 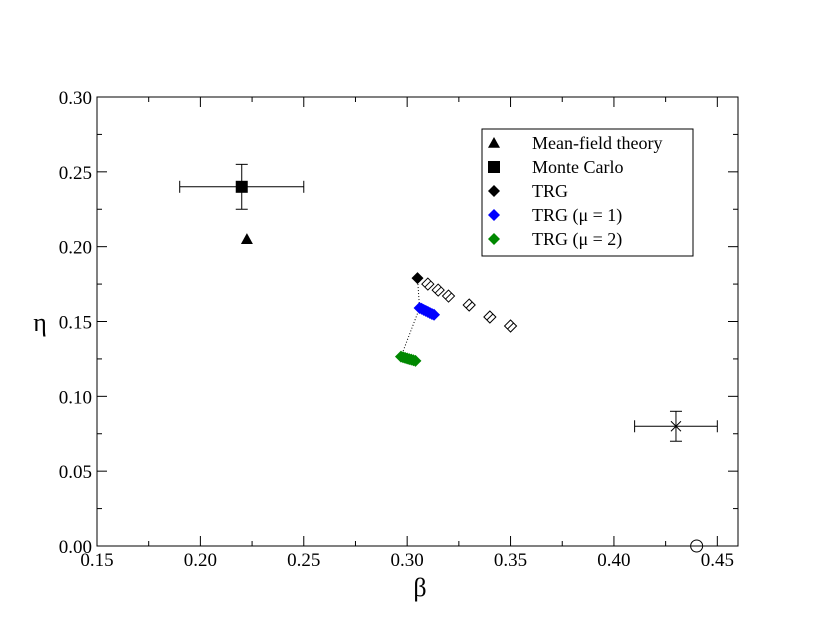 What do you see at coordinates (613, 560) in the screenshot?
I see `x-tick-label: 0.40` at bounding box center [613, 560].